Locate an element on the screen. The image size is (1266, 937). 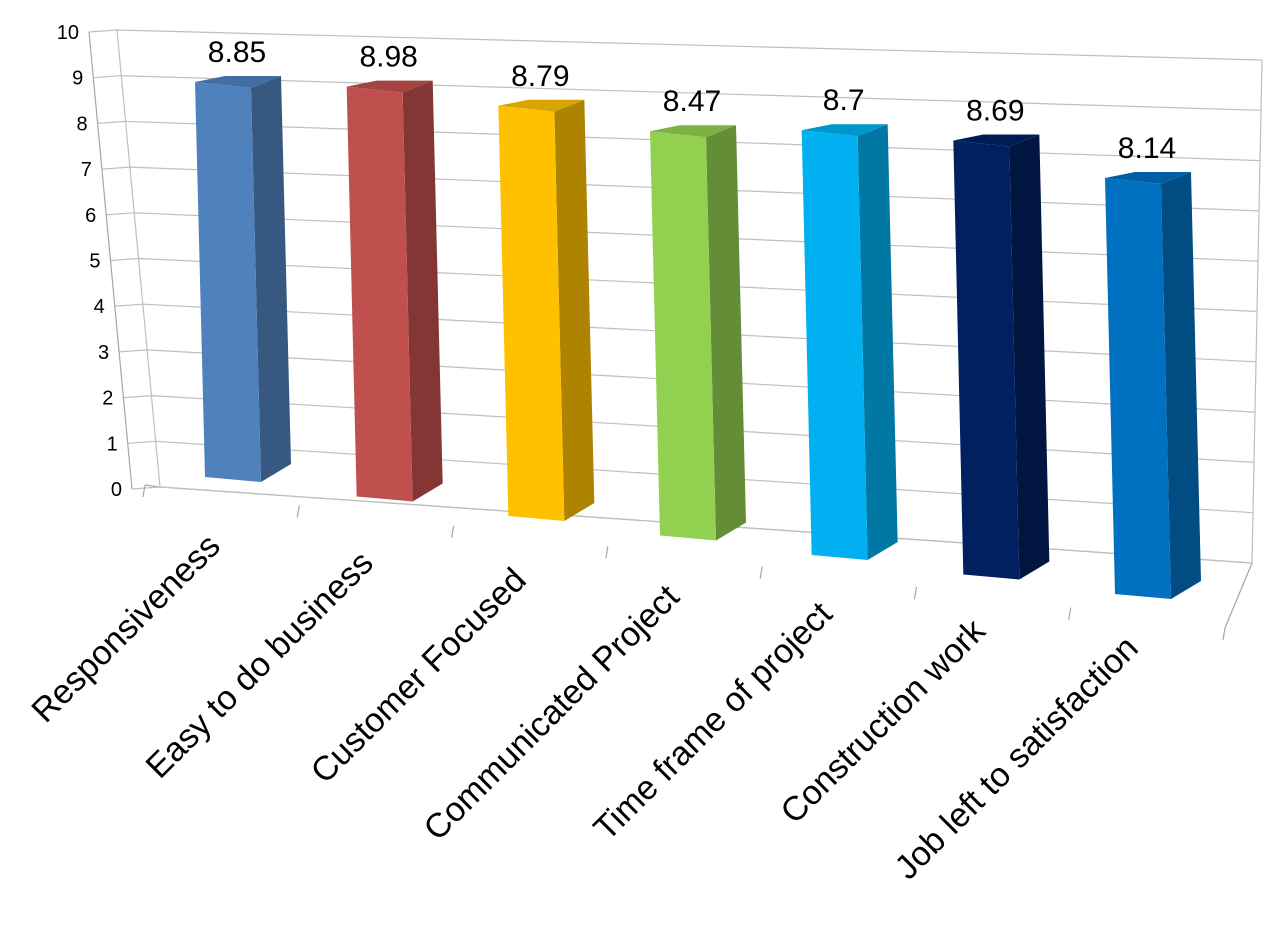
y-axis-ticks: 0 1 2 3 4 5 6 7 8 9 10 is located at coordinates (89, 261).